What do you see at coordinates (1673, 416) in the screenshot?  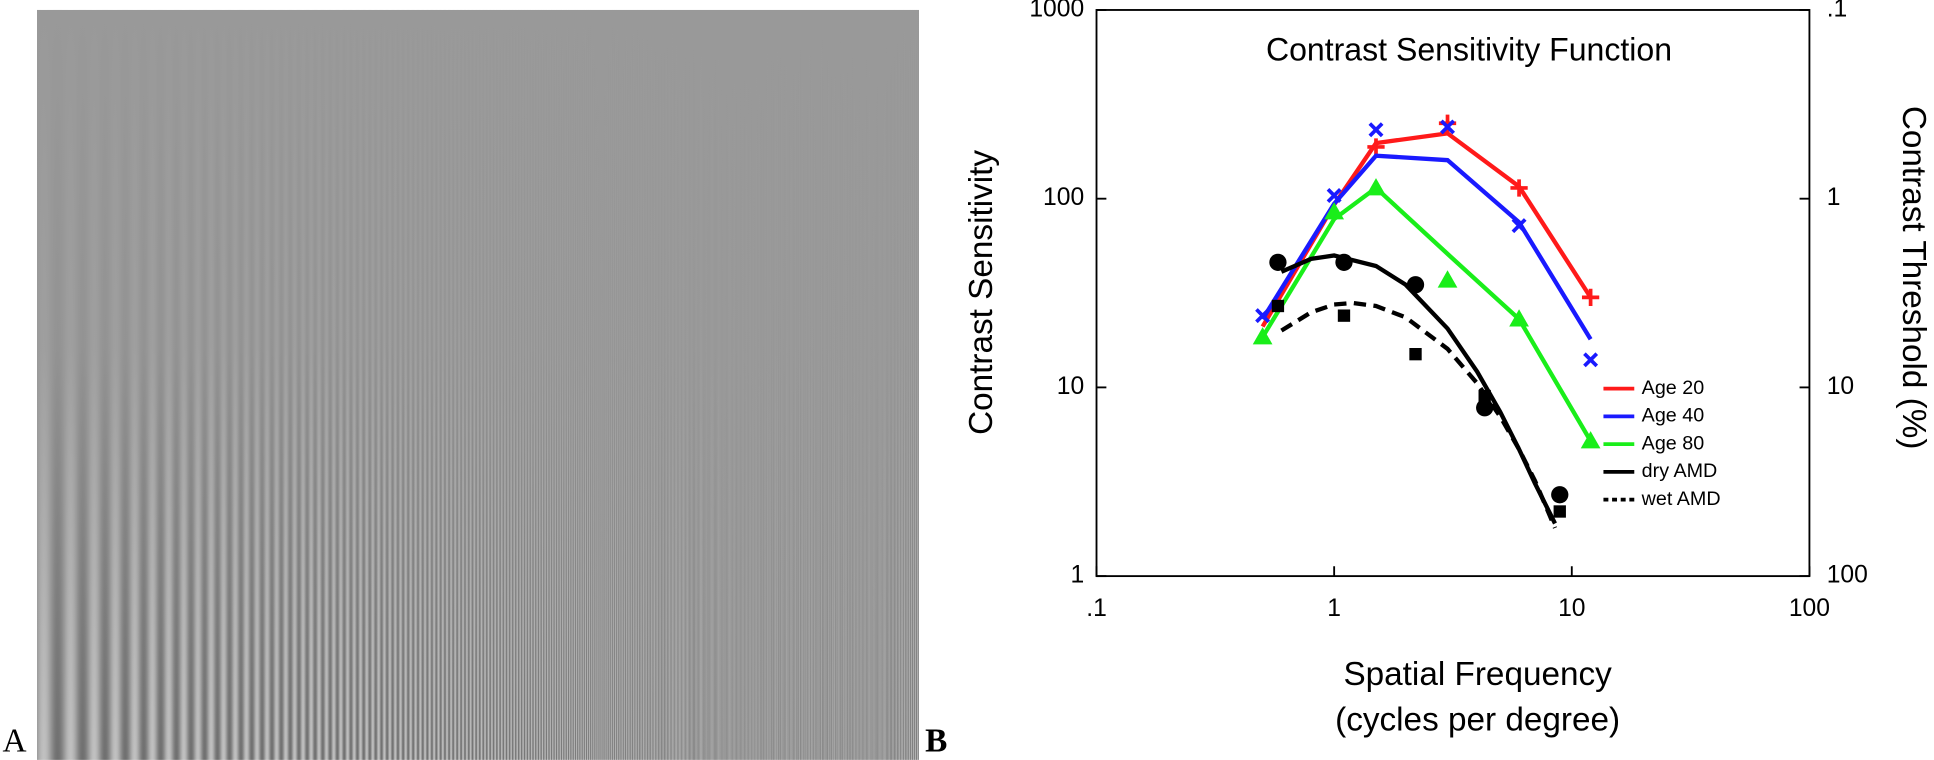 I see `legend-label: Age 40` at bounding box center [1673, 416].